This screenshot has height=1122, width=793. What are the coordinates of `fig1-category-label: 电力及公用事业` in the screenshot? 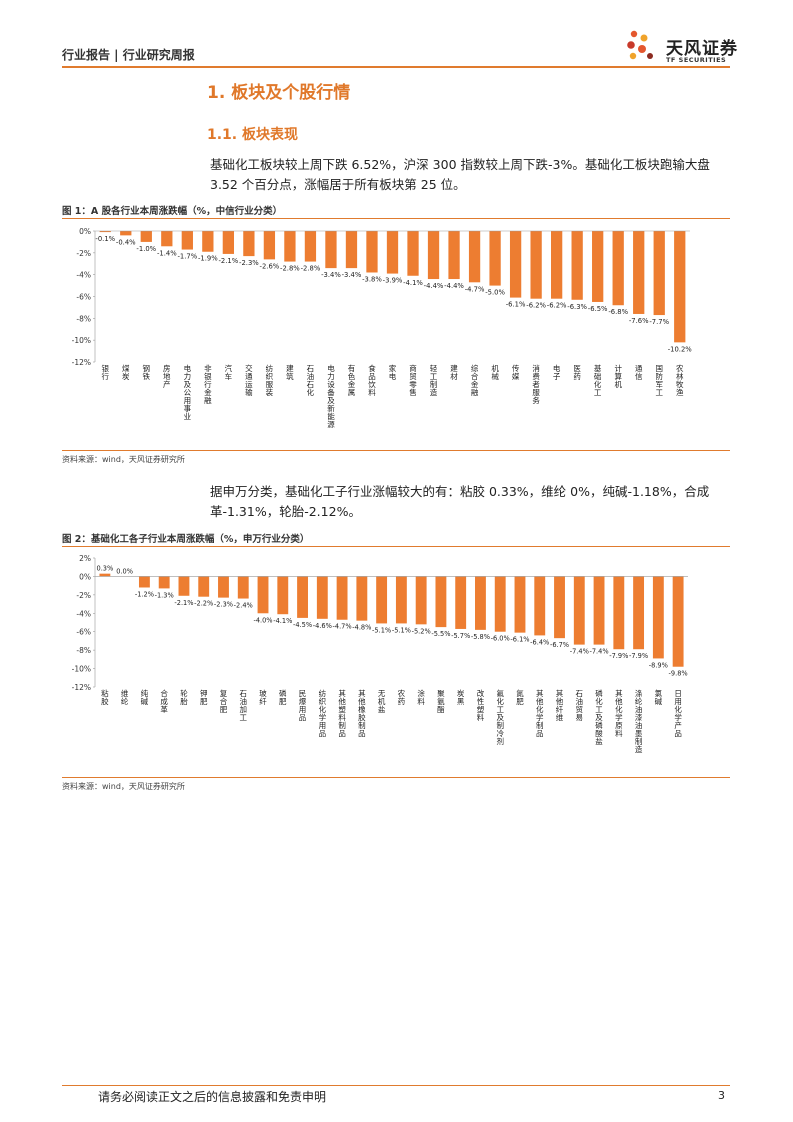 It's located at (188, 392).